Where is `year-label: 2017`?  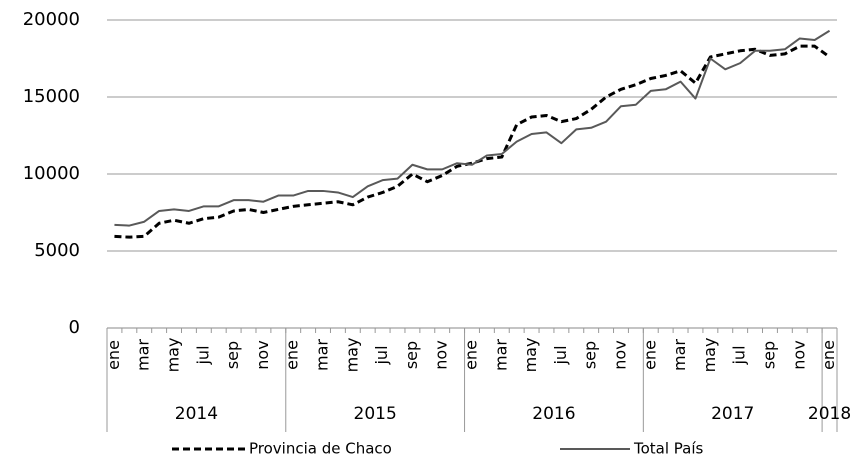
year-label: 2017 is located at coordinates (732, 414).